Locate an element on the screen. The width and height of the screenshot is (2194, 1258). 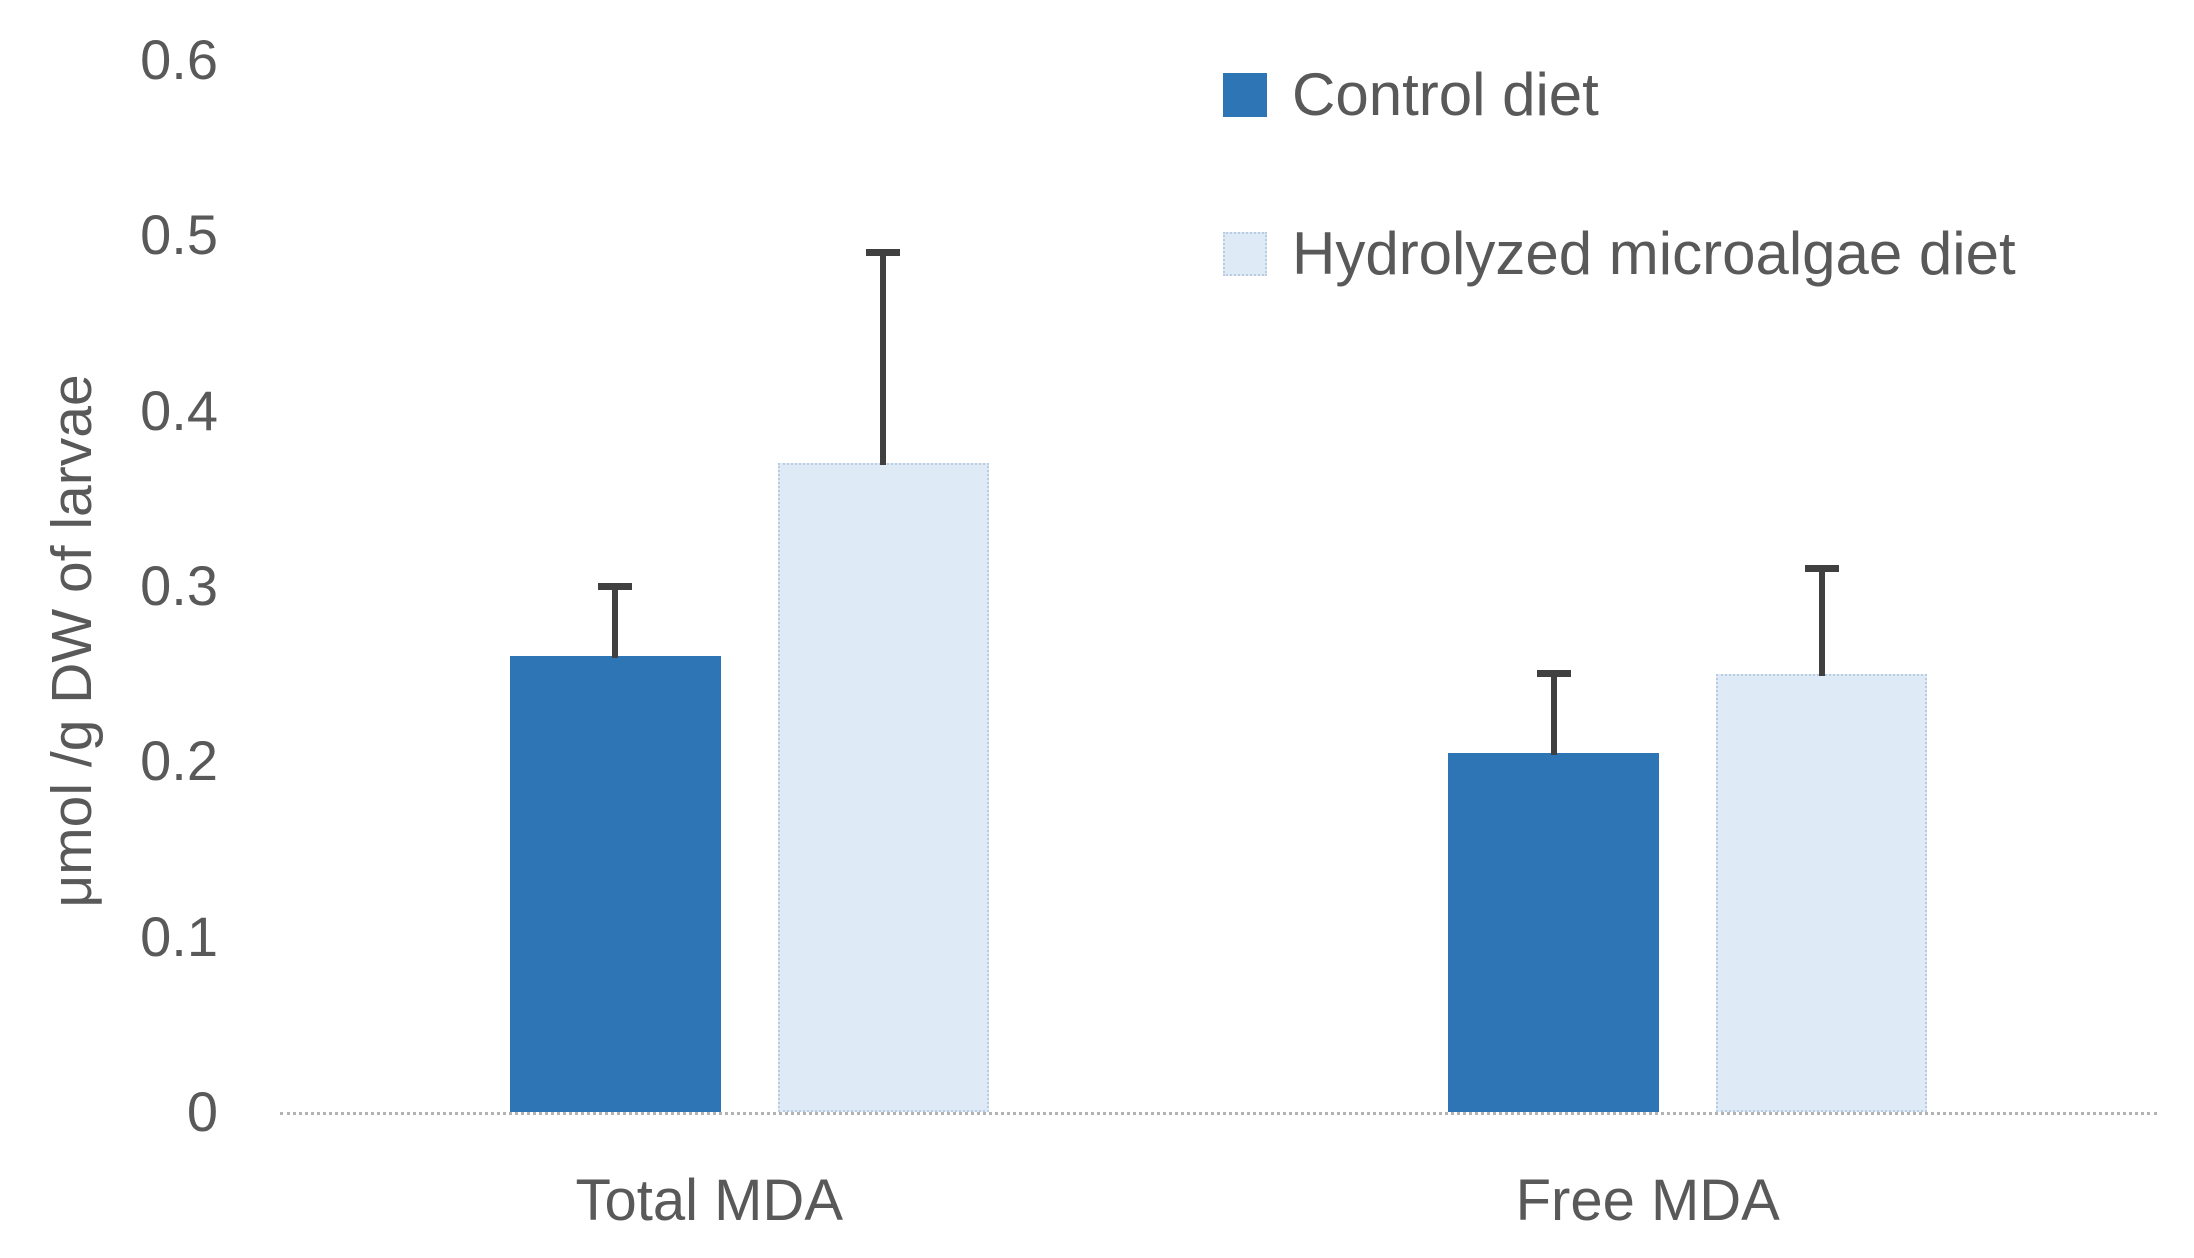
legend: Control diet Hydrolyzed microalgae diet is located at coordinates (1619, 174).